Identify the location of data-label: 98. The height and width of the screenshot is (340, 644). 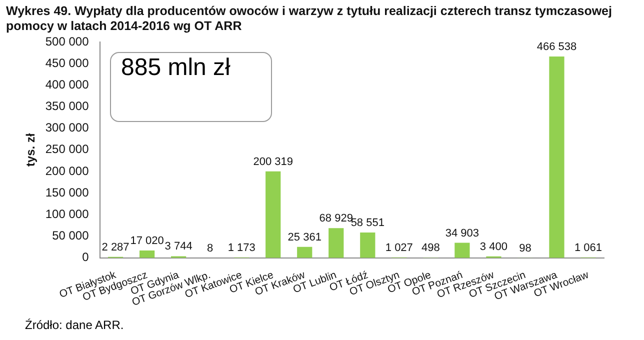
(525, 248).